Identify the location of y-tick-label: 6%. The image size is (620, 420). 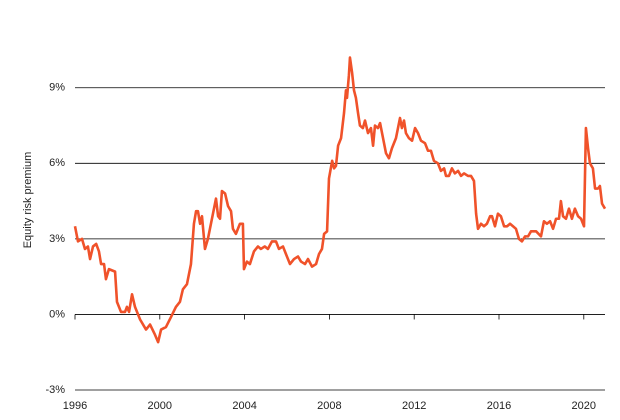
(57, 163).